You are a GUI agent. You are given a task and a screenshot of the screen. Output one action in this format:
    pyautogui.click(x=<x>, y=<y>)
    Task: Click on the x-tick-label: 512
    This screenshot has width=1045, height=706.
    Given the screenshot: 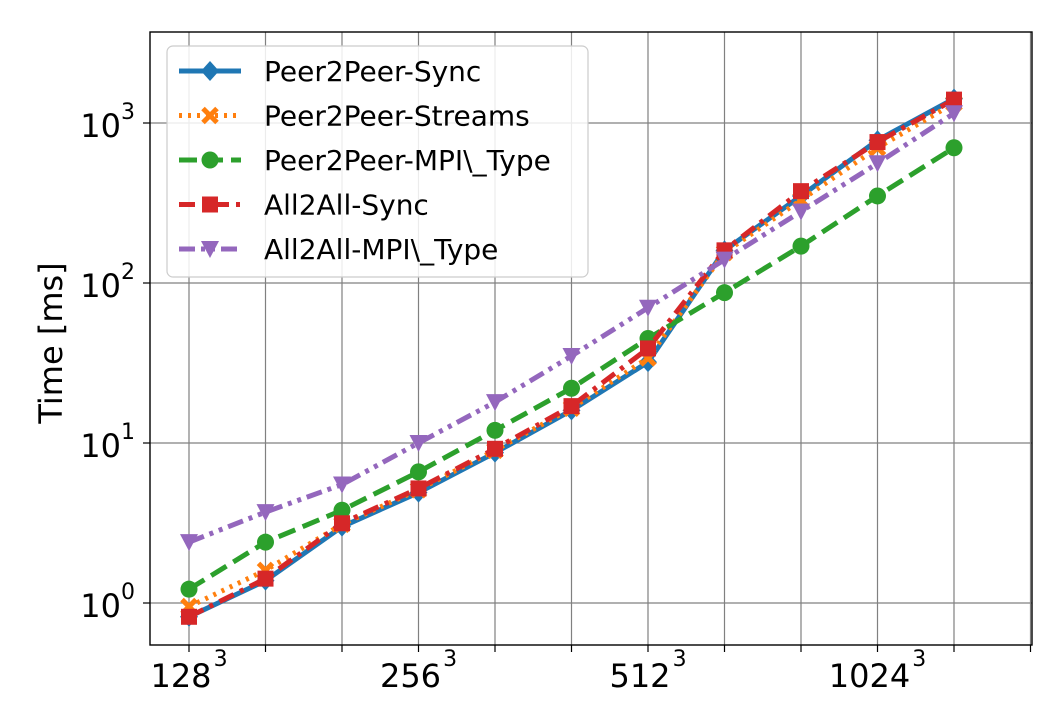 What is the action you would take?
    pyautogui.click(x=639, y=676)
    